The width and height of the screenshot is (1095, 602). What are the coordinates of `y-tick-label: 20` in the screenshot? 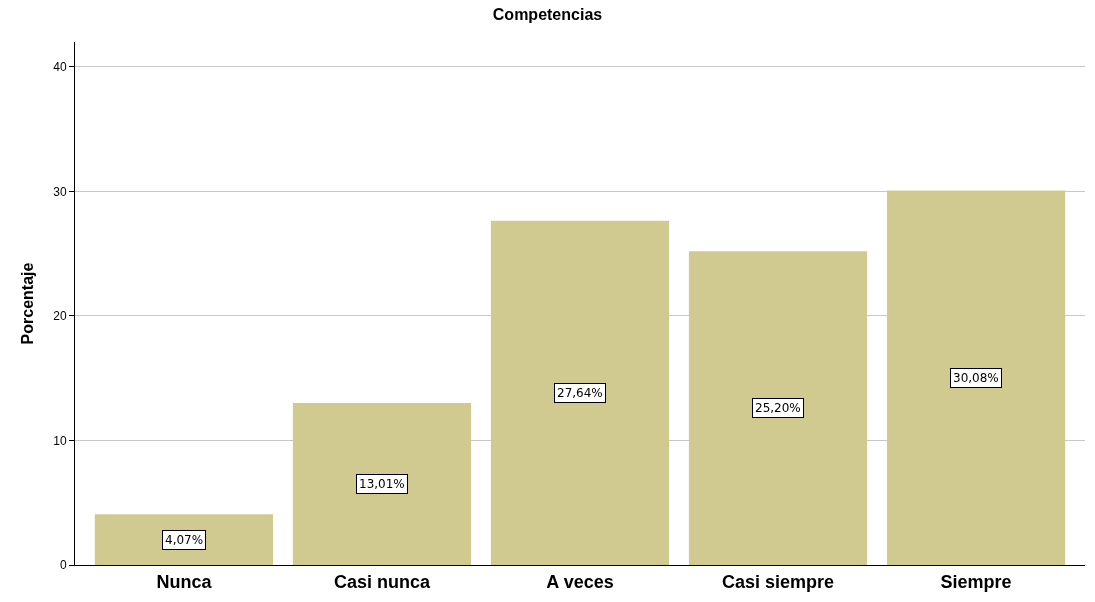 It's located at (60, 316).